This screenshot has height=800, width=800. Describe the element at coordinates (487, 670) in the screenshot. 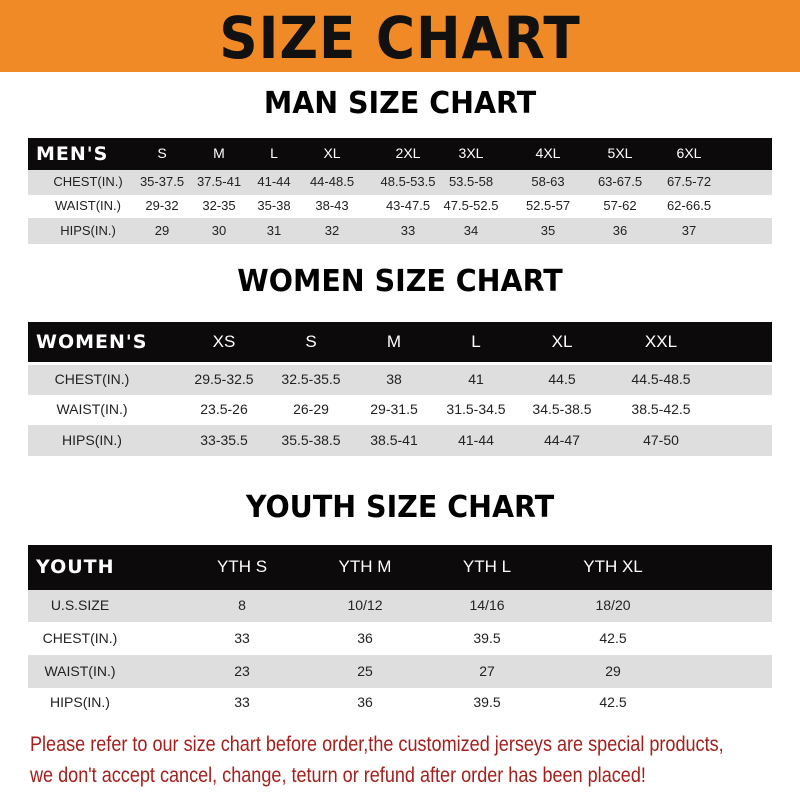

I see `table-cell: 27` at that location.